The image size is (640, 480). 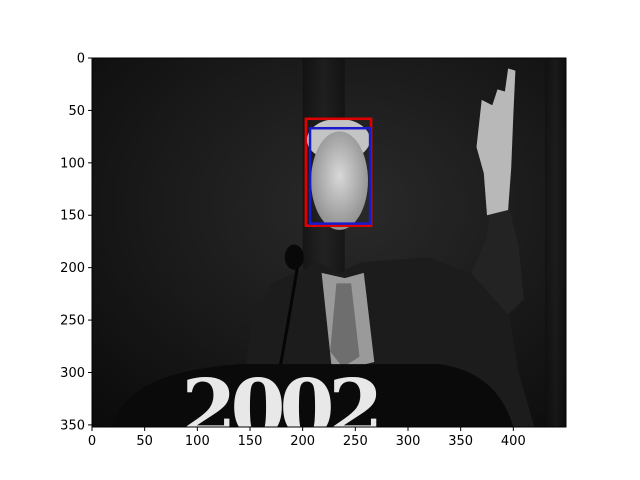 I want to click on x-tick-label: 200, so click(x=302, y=441).